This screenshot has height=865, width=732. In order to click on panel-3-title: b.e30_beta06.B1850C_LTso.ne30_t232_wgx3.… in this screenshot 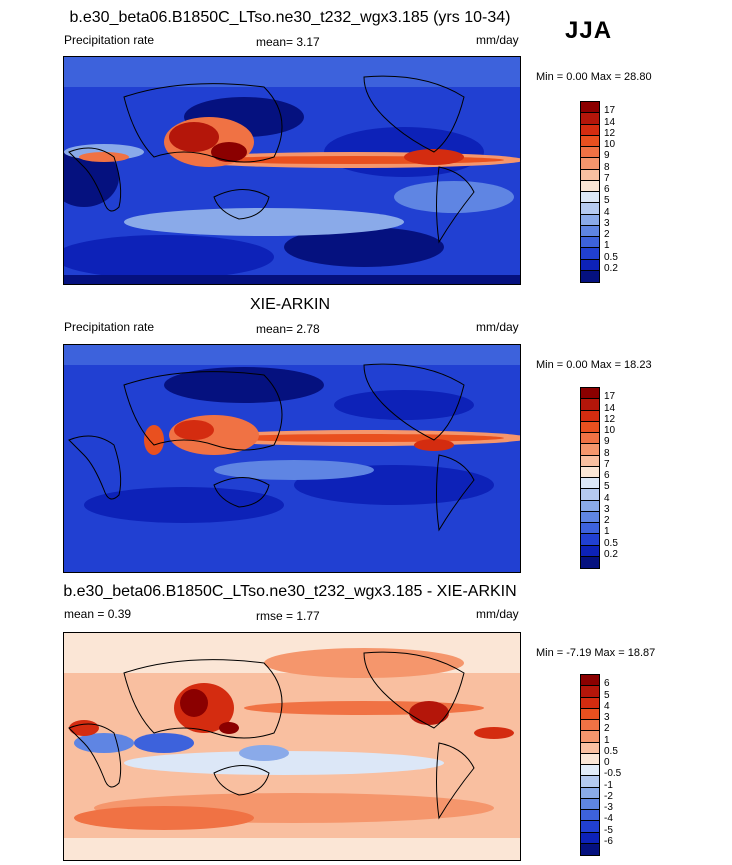, I will do `click(290, 591)`.